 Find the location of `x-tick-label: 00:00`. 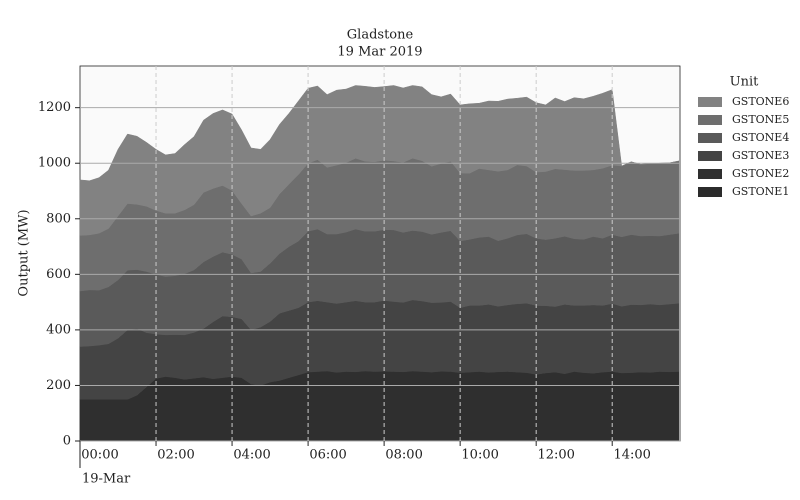

x-tick-label: 00:00 is located at coordinates (99, 455).